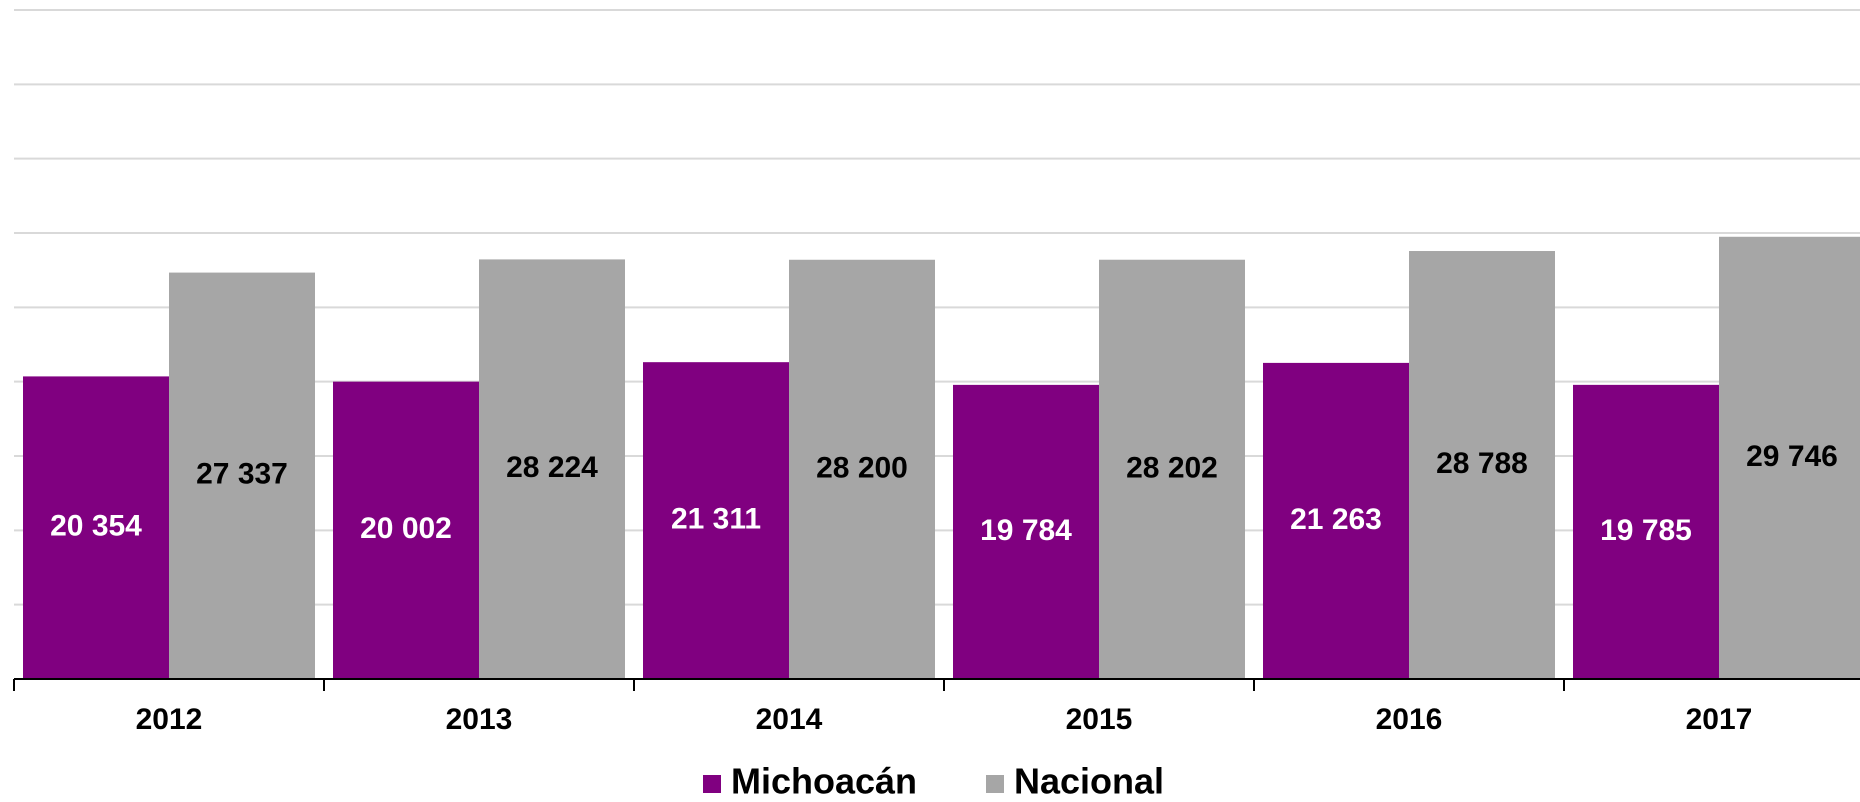  I want to click on data-label: 28 200, so click(862, 467).